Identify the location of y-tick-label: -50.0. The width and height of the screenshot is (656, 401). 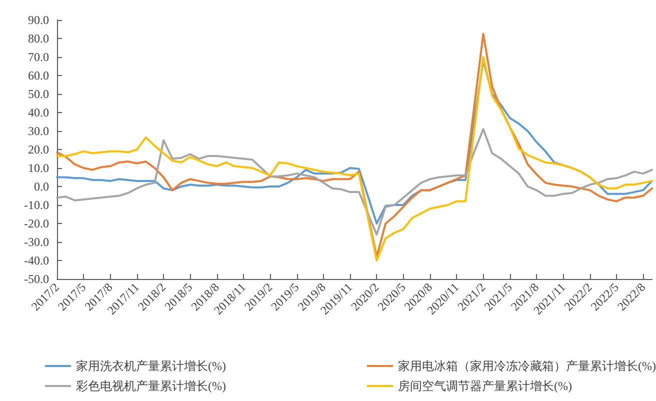
(36, 279).